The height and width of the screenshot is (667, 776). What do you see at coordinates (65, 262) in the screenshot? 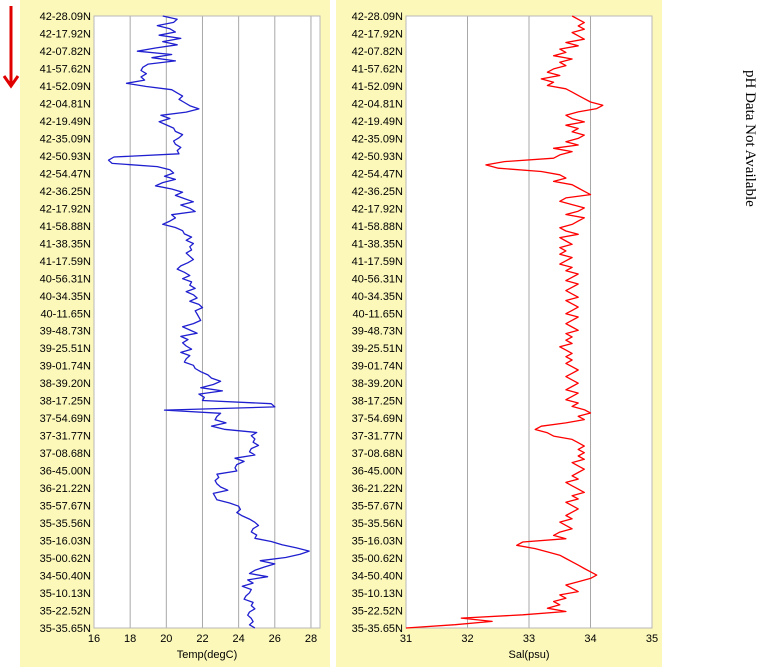
I see `temp-y-tick-label: 41-17.59N` at bounding box center [65, 262].